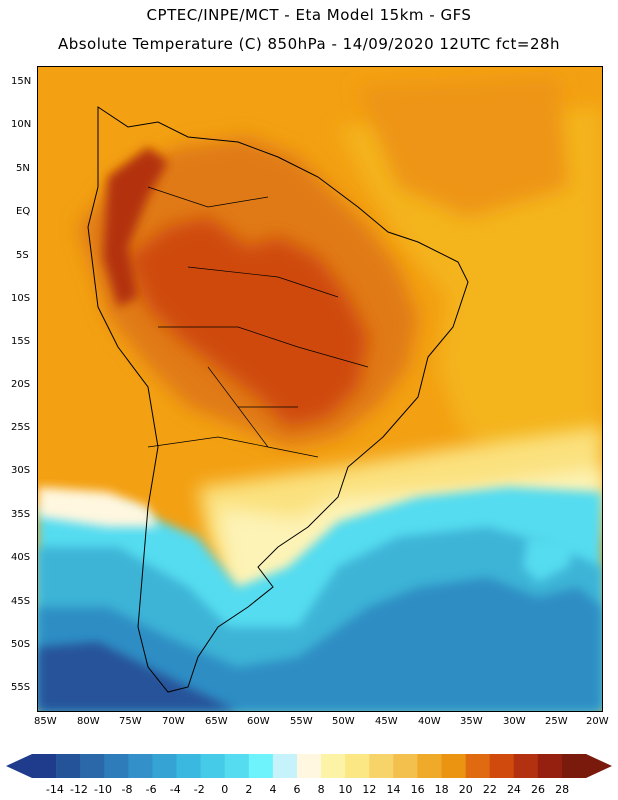 This screenshot has width=618, height=800. What do you see at coordinates (98, 507) in the screenshot?
I see `field-cream-pacific` at bounding box center [98, 507].